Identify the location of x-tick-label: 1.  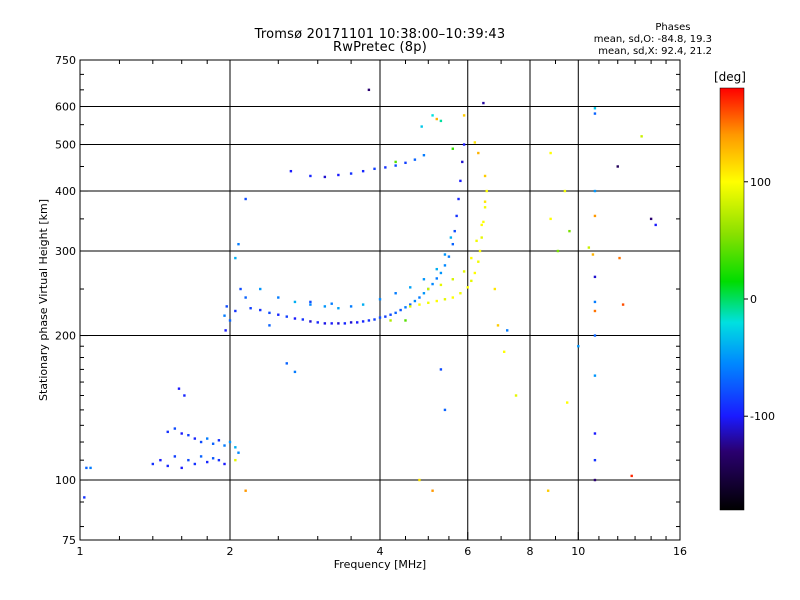
(80, 551).